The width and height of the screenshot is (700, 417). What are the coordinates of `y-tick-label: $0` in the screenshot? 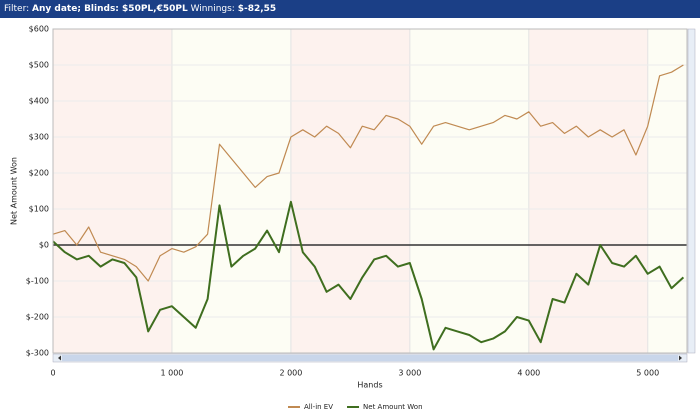 It's located at (44, 245).